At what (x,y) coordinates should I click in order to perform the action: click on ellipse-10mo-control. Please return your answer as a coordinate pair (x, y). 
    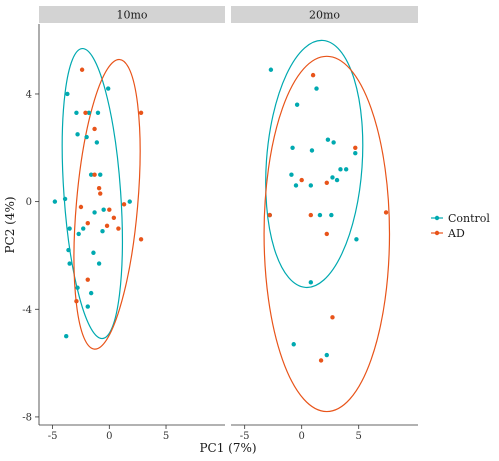
    Looking at the image, I should click on (92, 193).